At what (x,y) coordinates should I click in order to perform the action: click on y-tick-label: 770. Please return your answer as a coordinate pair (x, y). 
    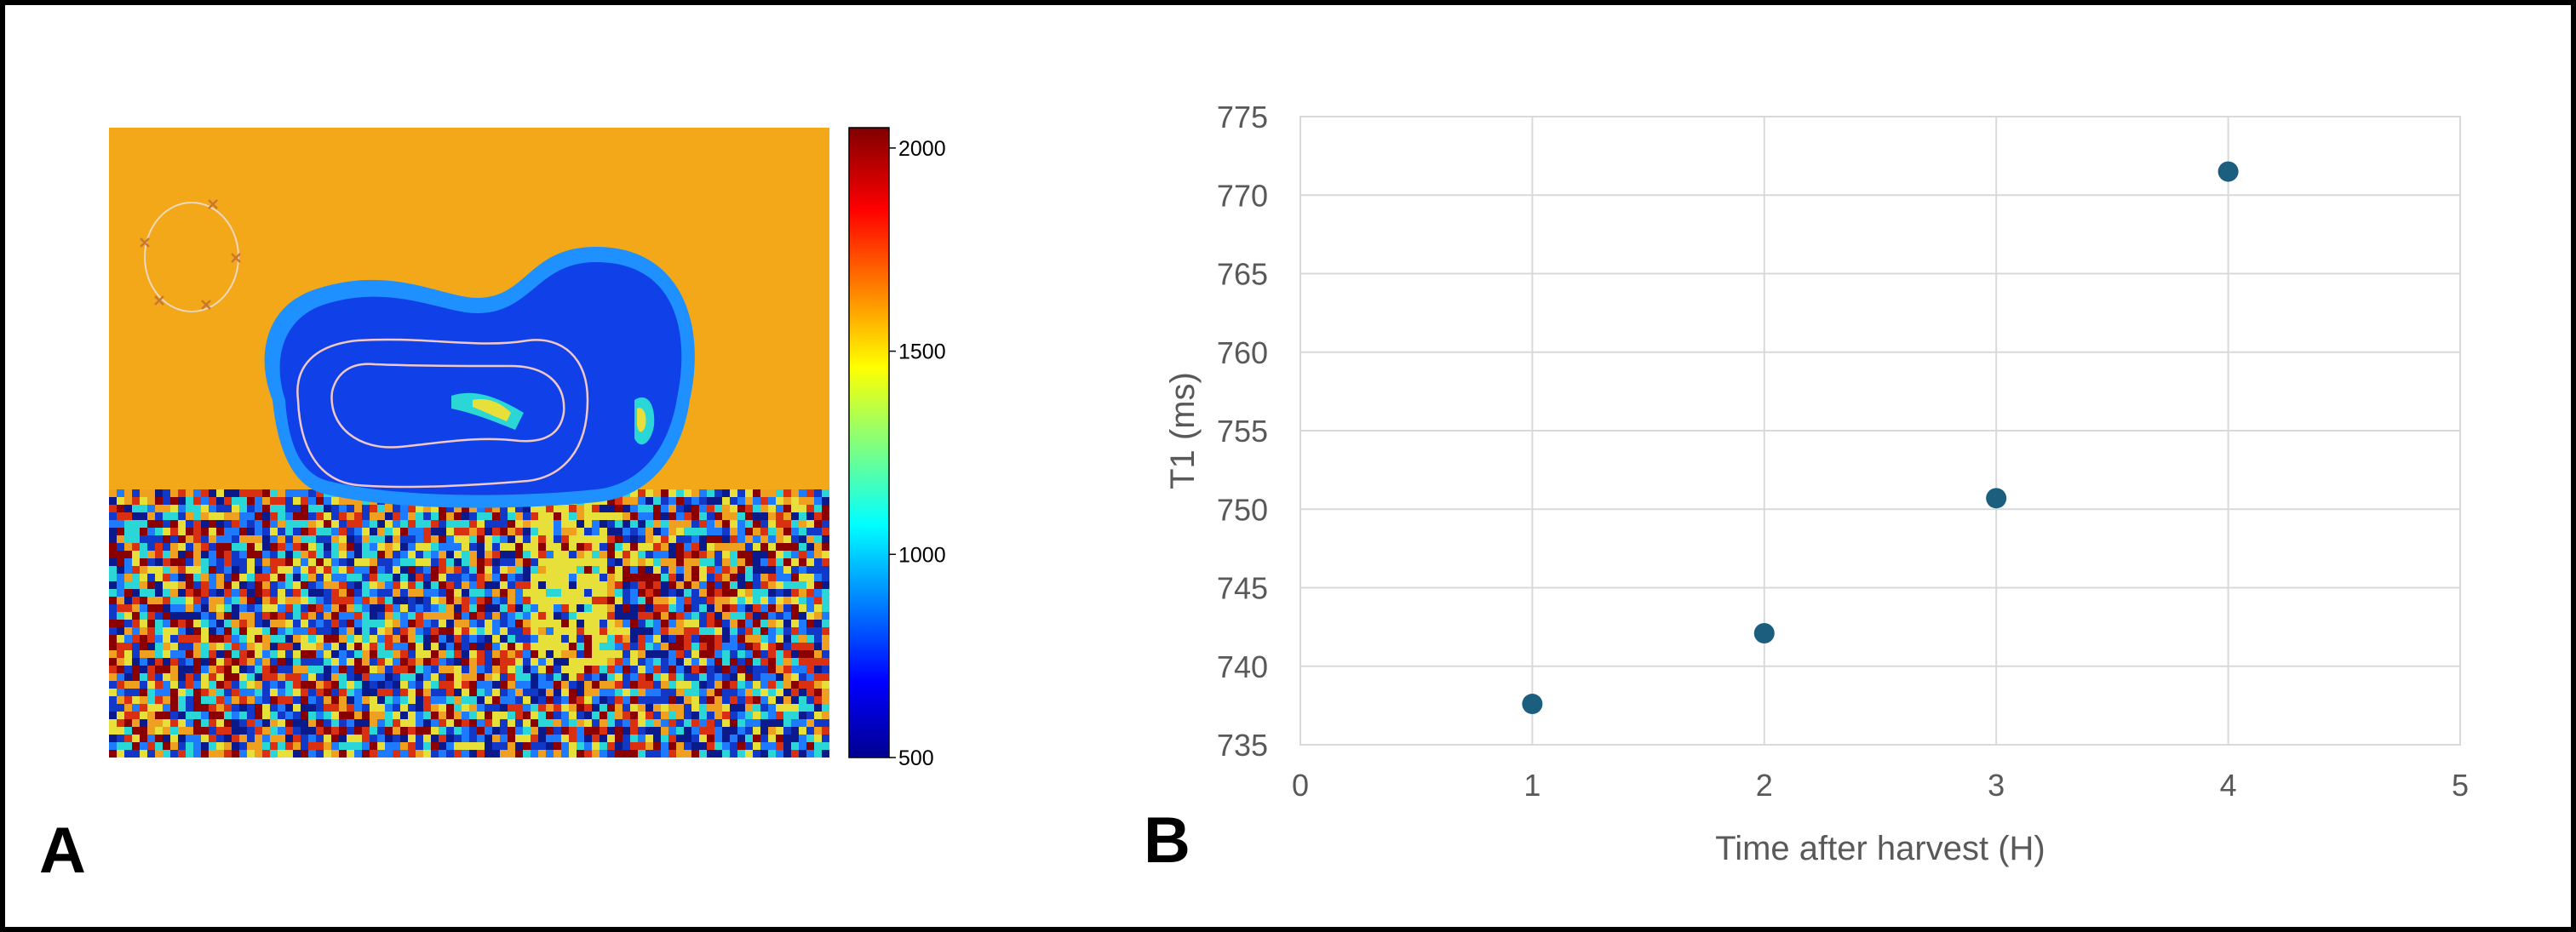
    Looking at the image, I should click on (1242, 195).